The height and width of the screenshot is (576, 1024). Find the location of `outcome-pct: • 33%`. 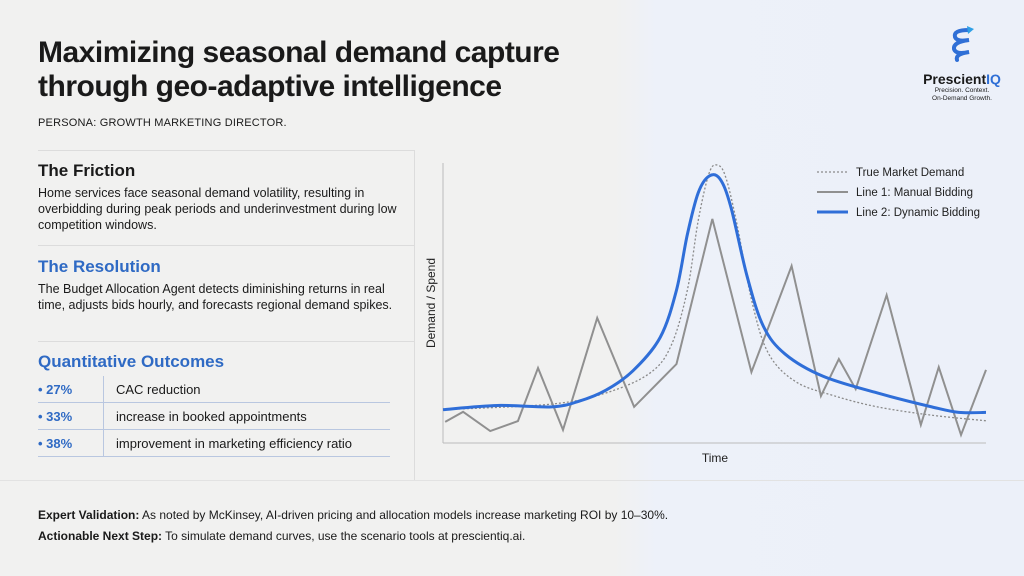

outcome-pct: • 33% is located at coordinates (71, 416).